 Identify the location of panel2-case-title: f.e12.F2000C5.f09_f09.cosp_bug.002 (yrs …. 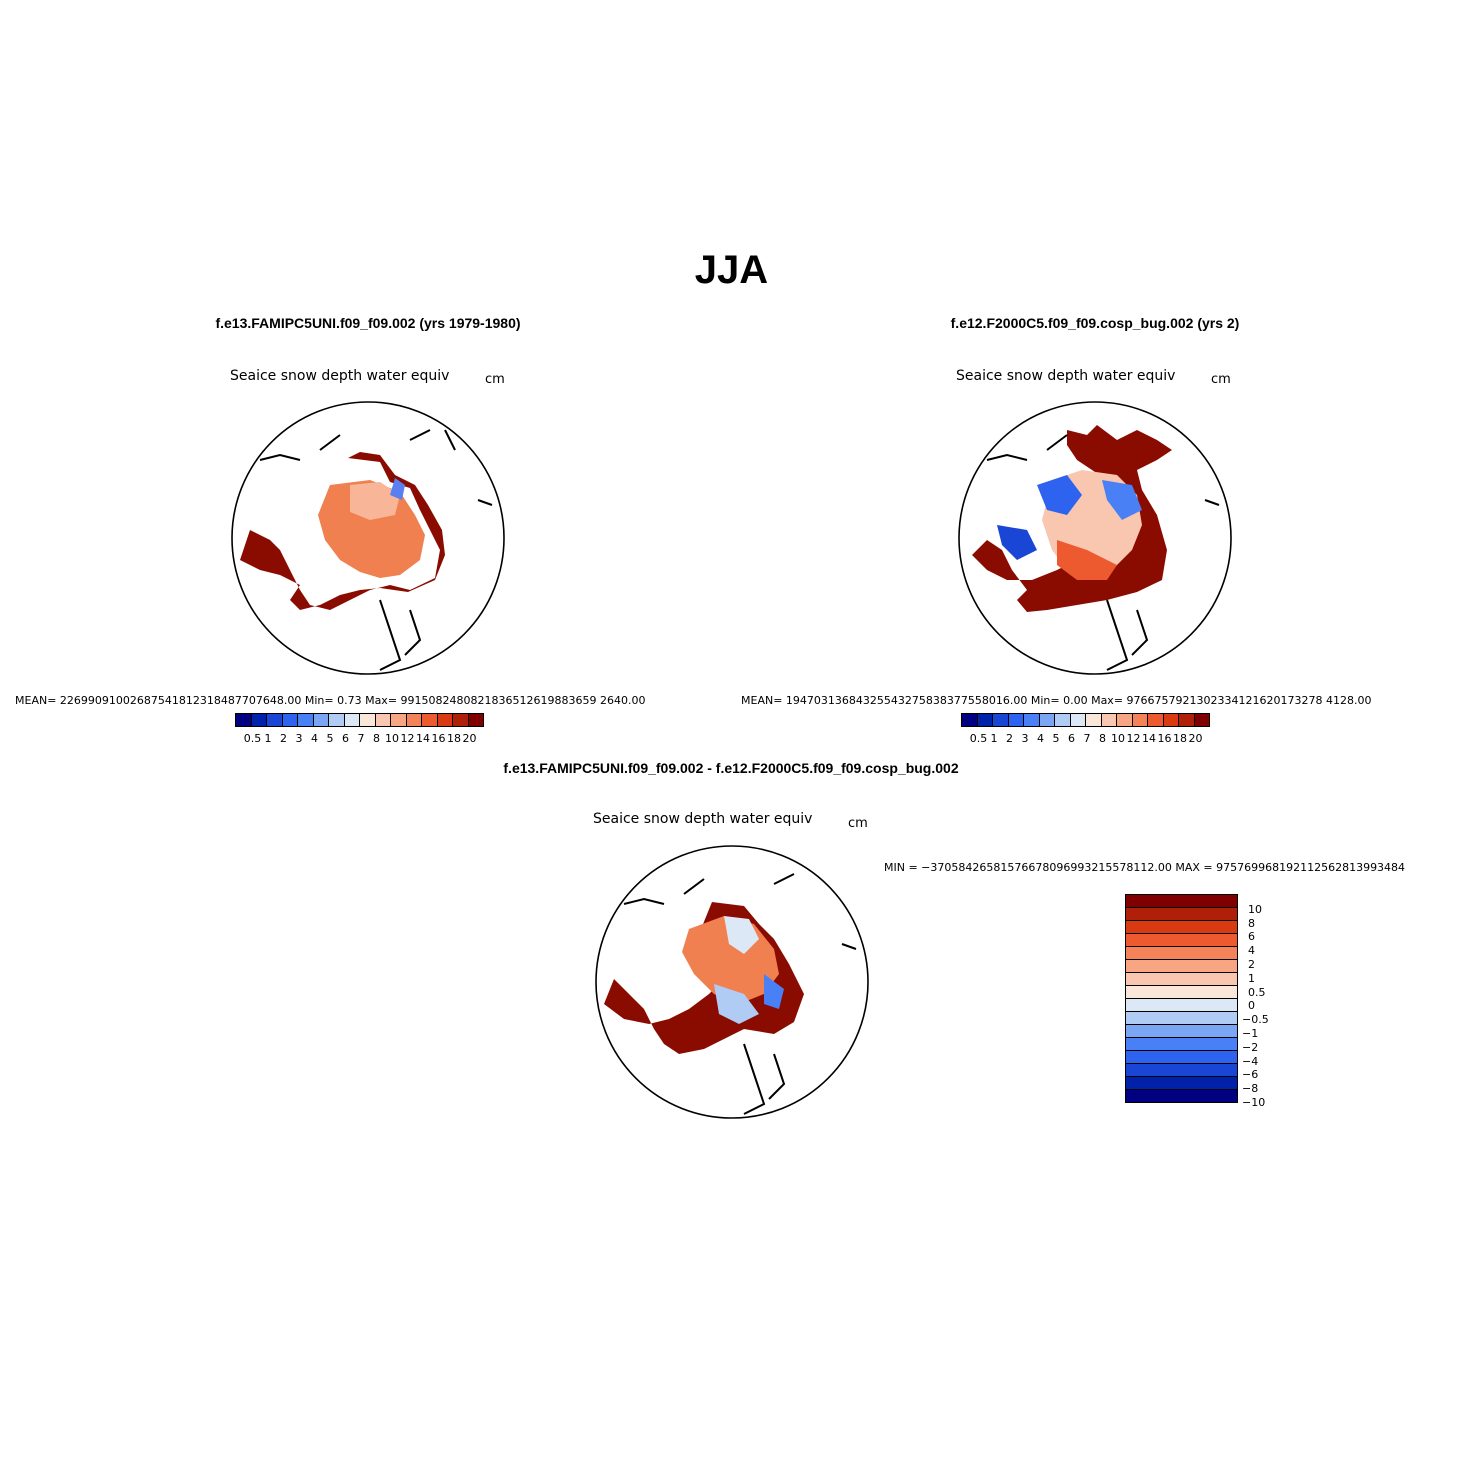
(1095, 323).